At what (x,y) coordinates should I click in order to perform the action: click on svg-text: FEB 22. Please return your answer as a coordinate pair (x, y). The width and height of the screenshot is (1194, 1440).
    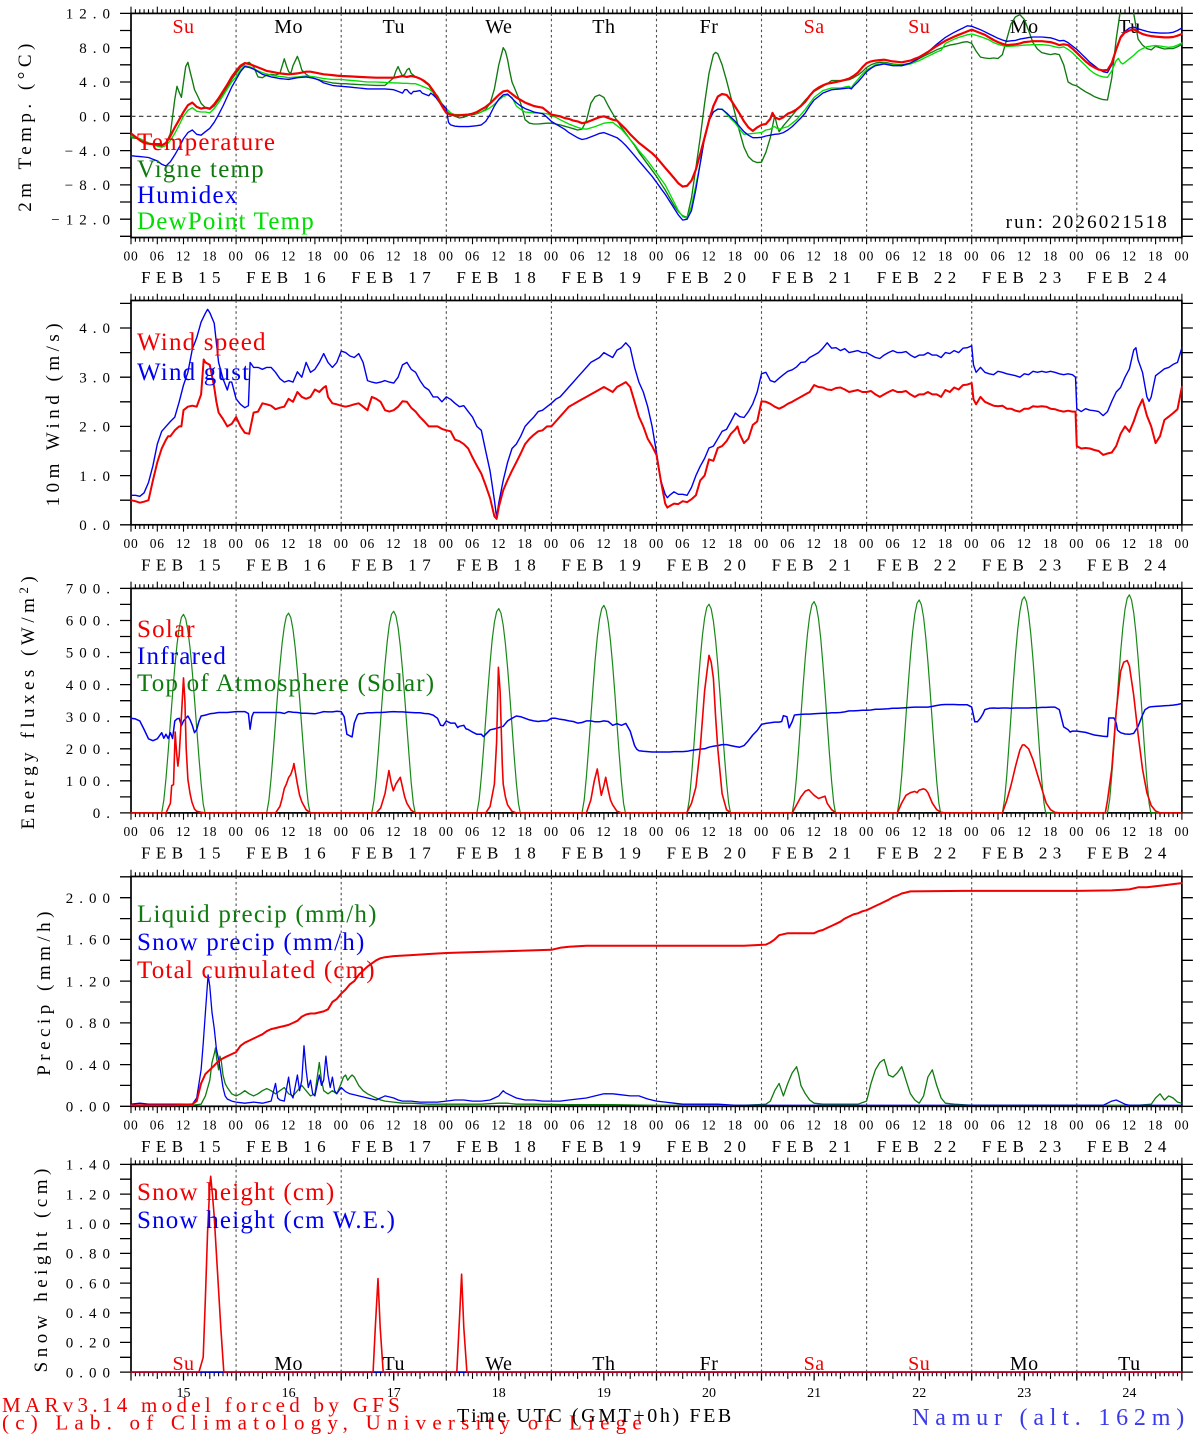
    Looking at the image, I should click on (919, 277).